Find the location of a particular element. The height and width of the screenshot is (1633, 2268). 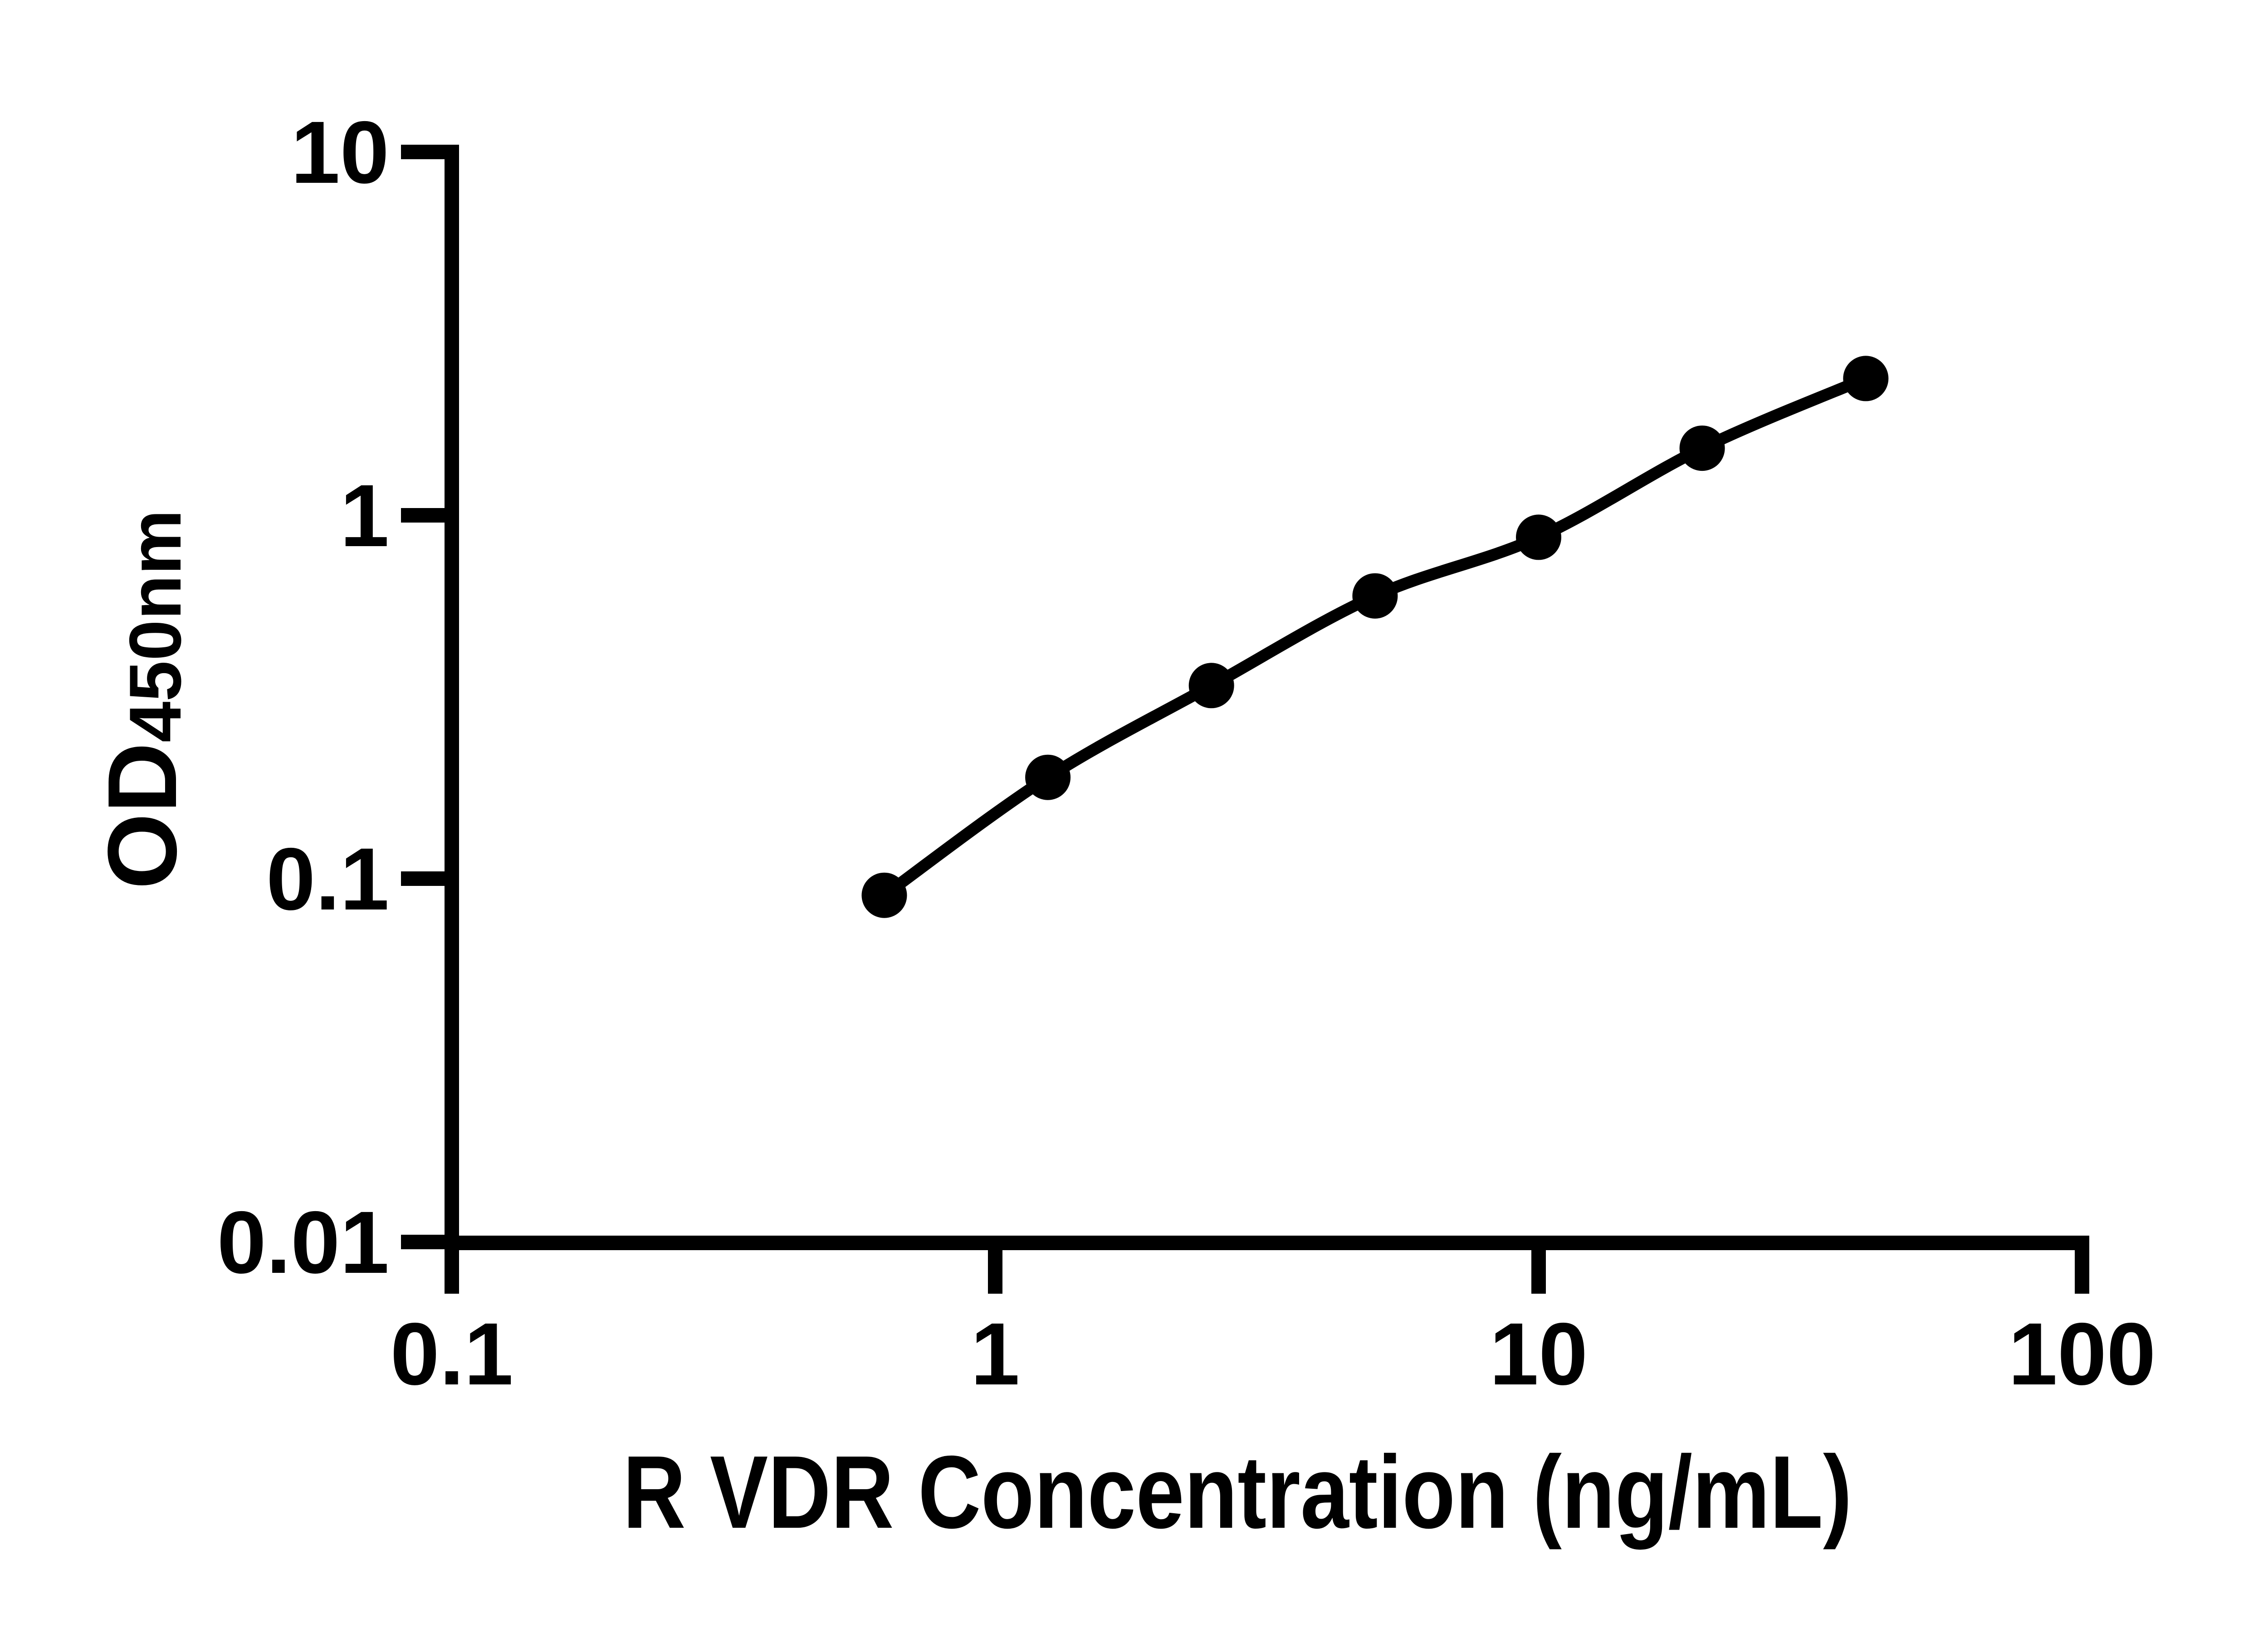

x-tick-label: 1 is located at coordinates (995, 1354).